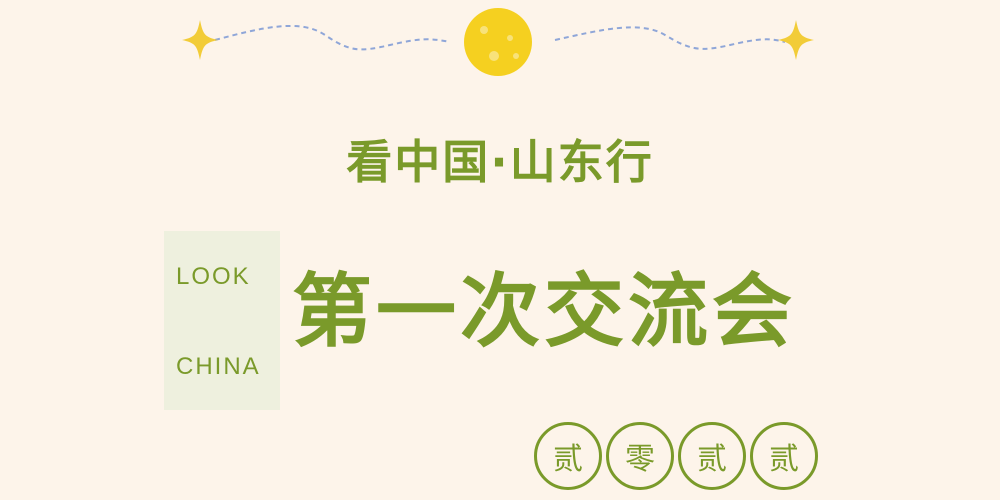  Describe the element at coordinates (500, 162) in the screenshot. I see `event-subtitle: 看中国·山东行` at that location.